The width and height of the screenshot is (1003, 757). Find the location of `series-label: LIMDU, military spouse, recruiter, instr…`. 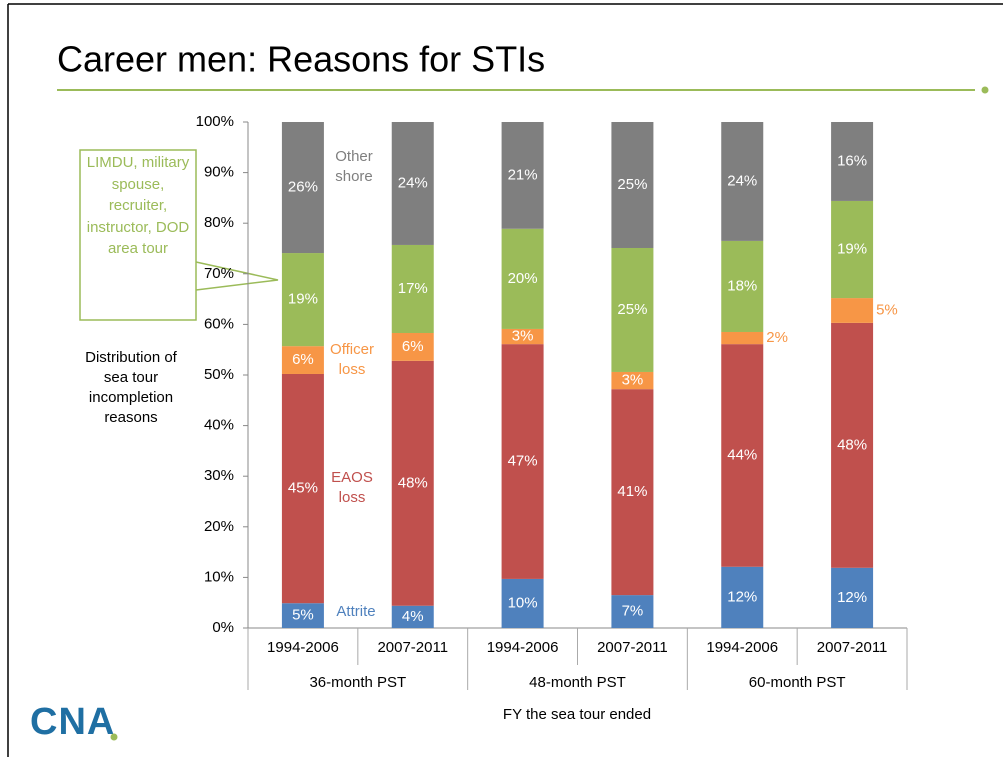

series-label: LIMDU, military spouse, recruiter, instr… is located at coordinates (138, 205).